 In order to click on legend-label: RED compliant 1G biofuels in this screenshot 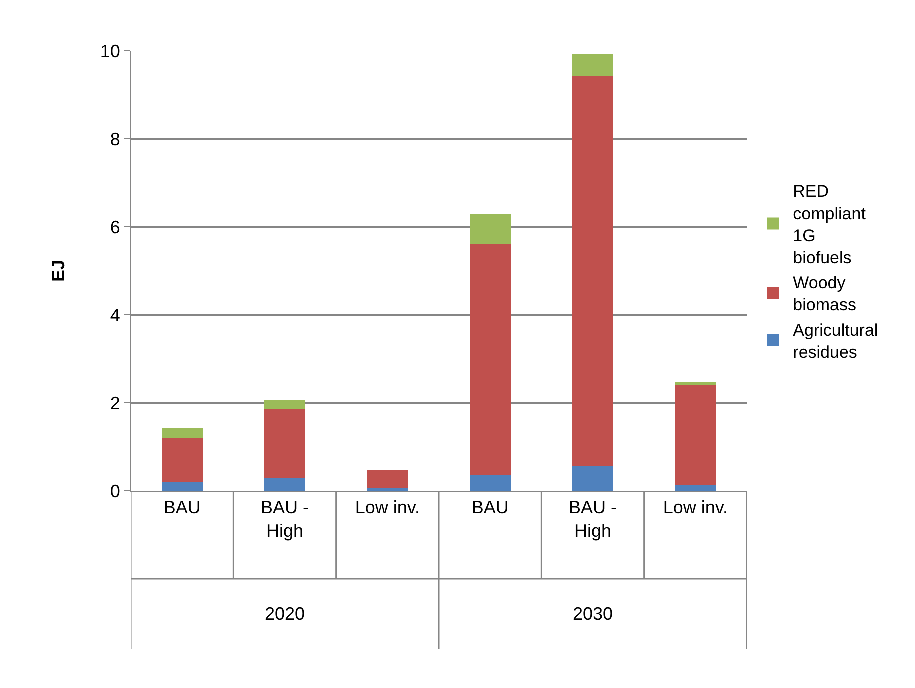, I will do `click(829, 225)`.